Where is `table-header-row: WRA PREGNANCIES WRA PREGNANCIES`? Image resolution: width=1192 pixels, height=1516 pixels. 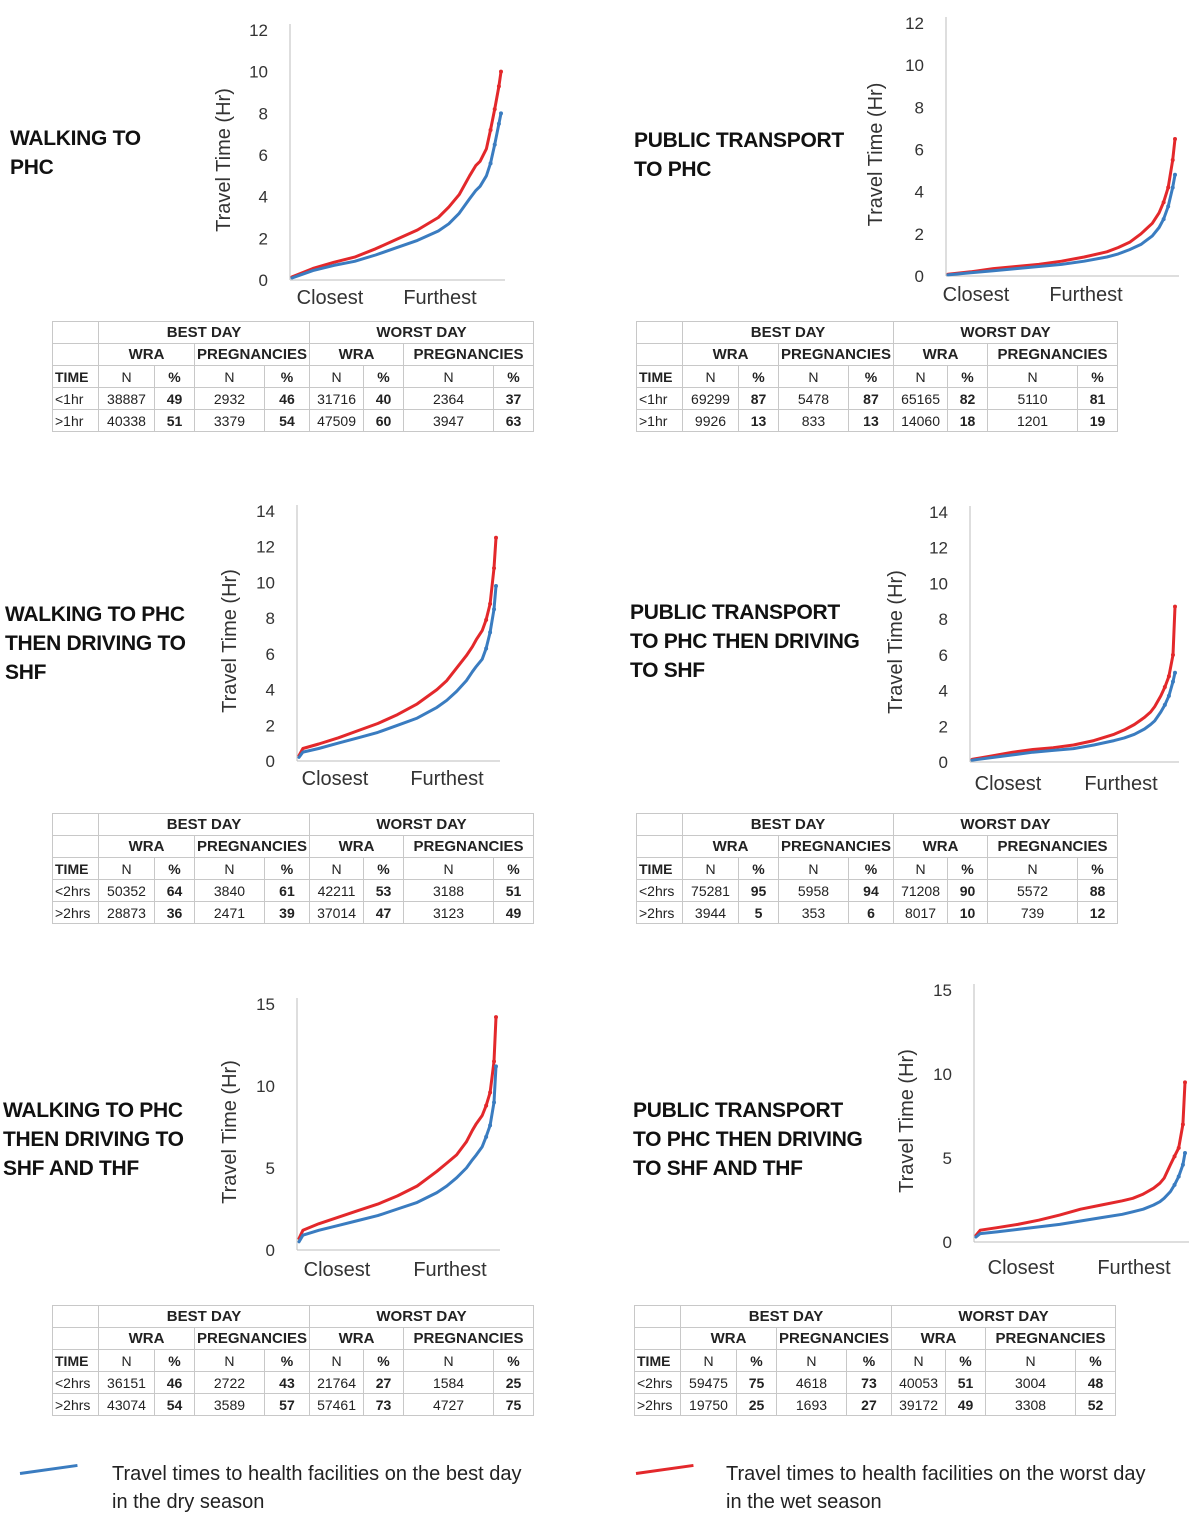 table-header-row: WRA PREGNANCIES WRA PREGNANCIES is located at coordinates (293, 354).